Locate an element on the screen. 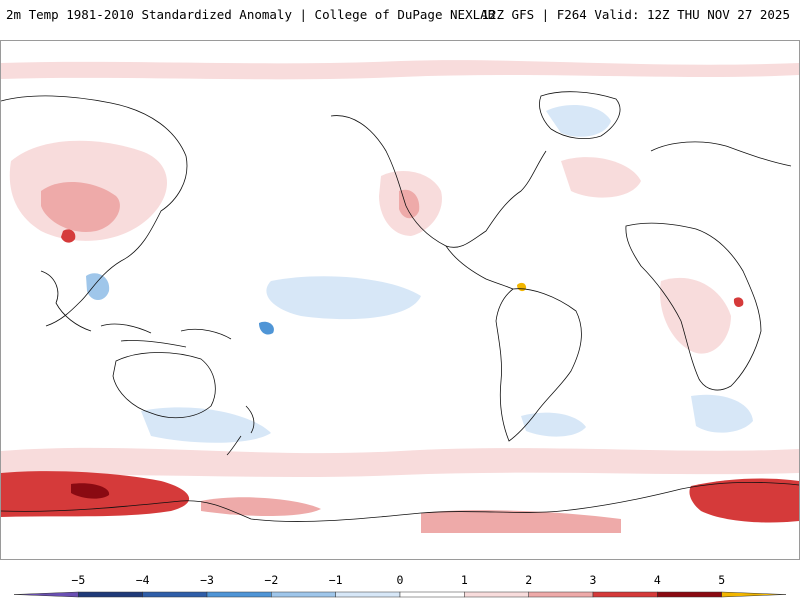  legend-bins is located at coordinates (400, 594).